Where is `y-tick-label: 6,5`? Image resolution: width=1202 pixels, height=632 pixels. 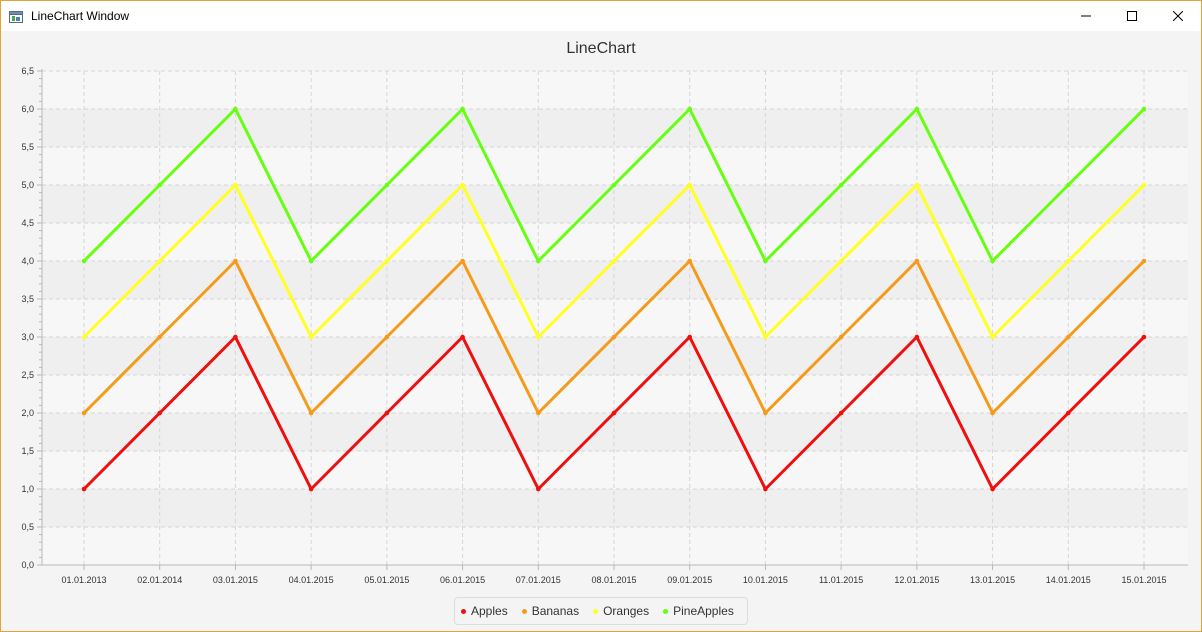 y-tick-label: 6,5 is located at coordinates (27, 71).